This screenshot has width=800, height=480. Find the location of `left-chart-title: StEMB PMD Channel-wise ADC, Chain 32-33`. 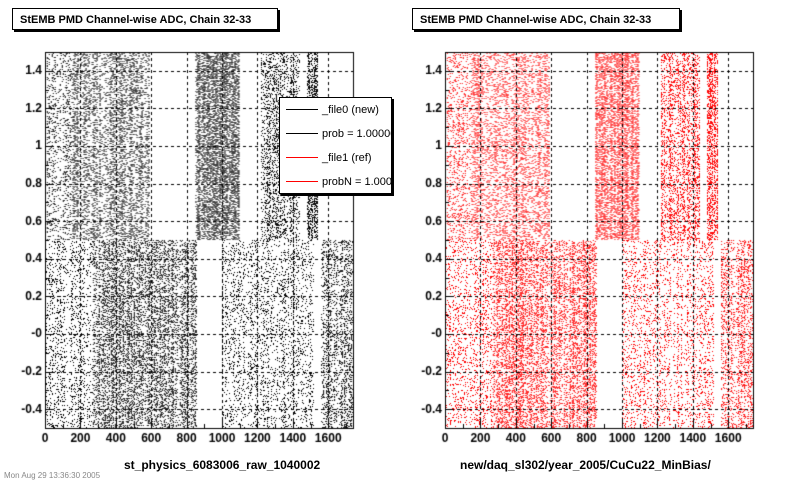

left-chart-title: StEMB PMD Channel-wise ADC, Chain 32-33 is located at coordinates (145, 19).